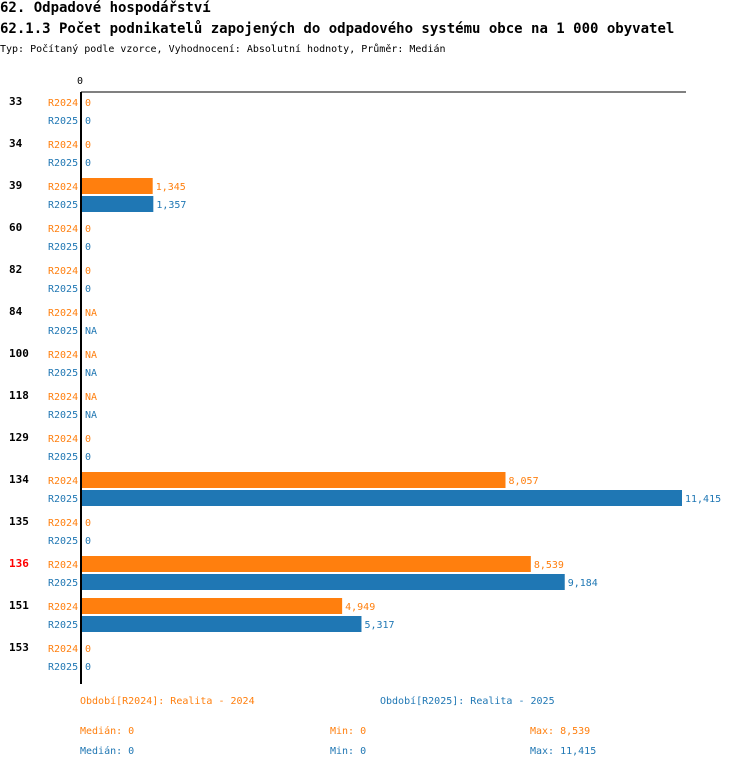 The height and width of the screenshot is (770, 750). I want to click on data-label: 9,184, so click(583, 583).